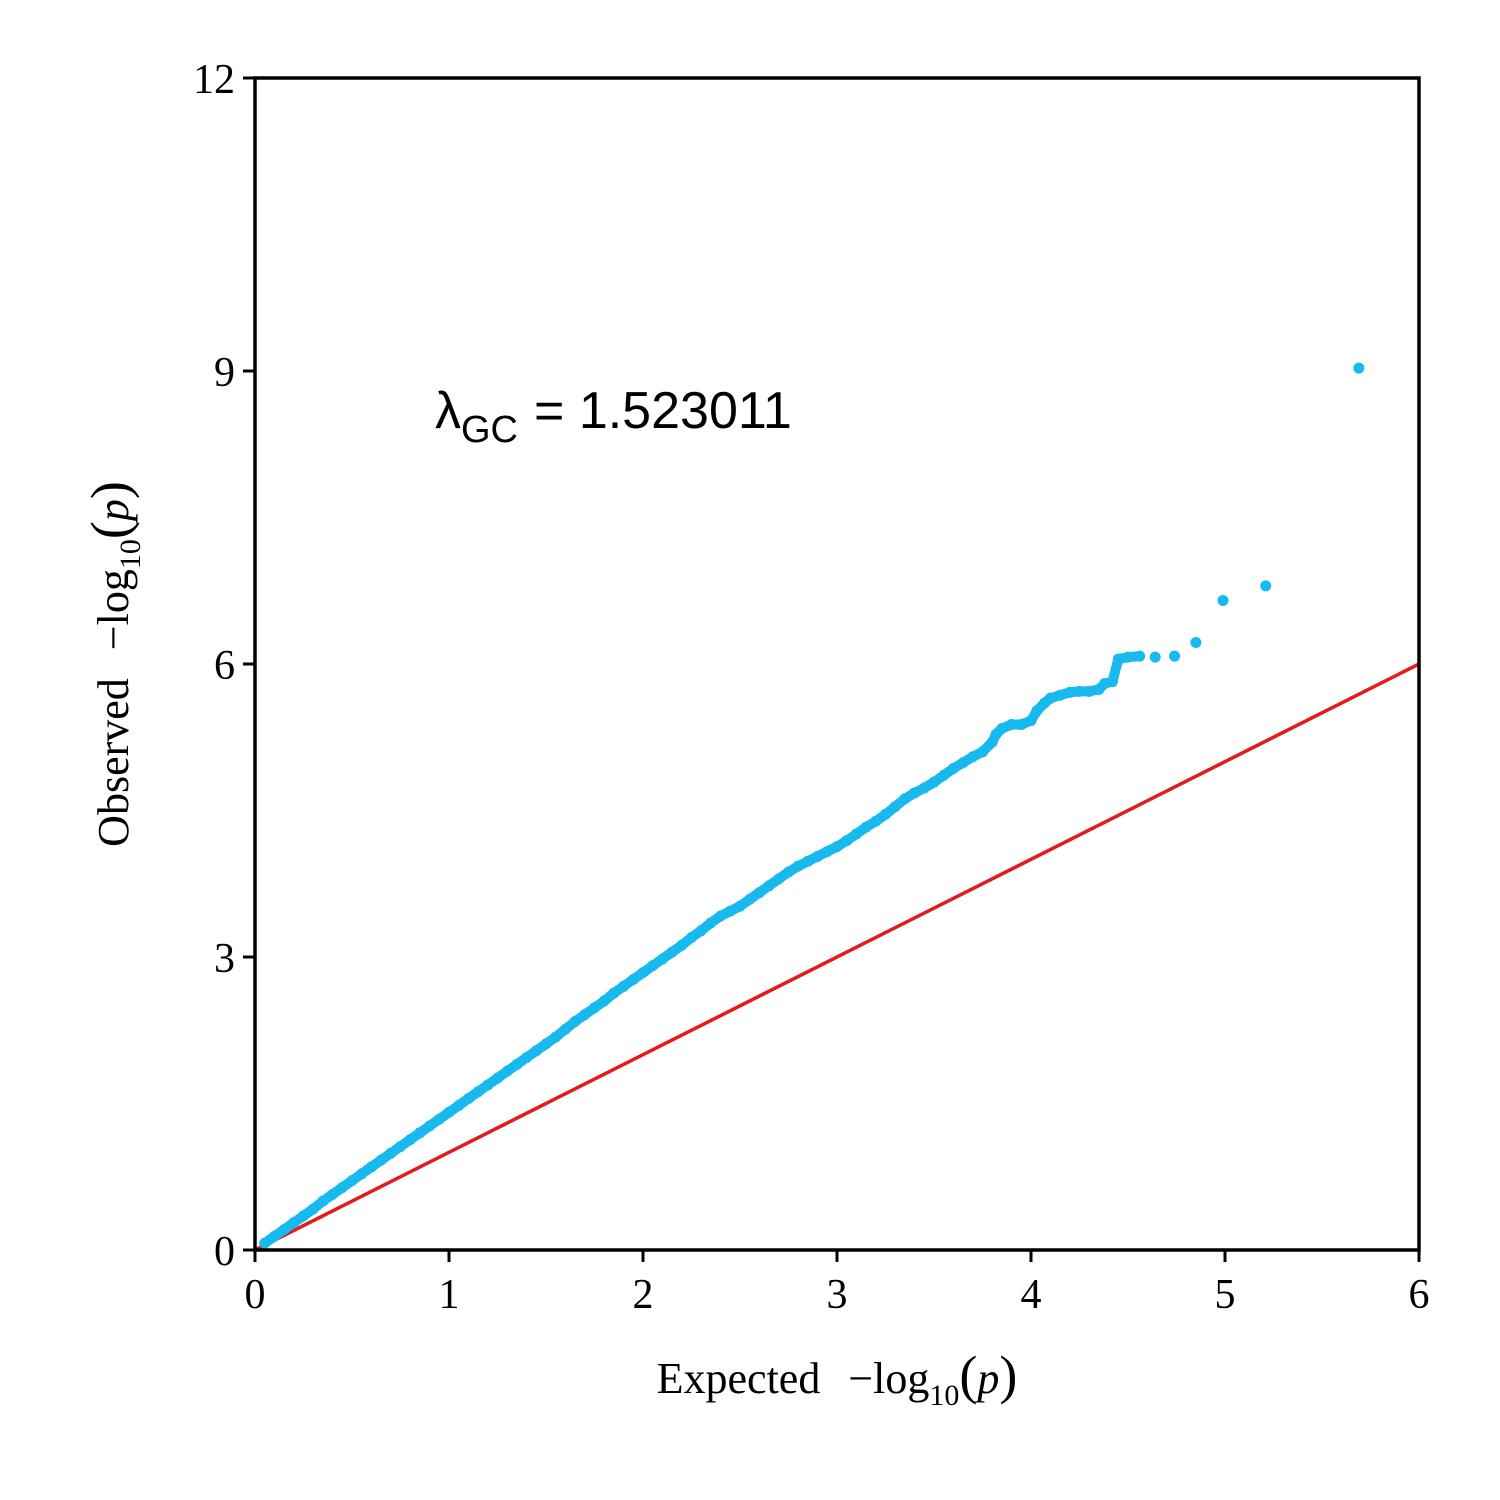 This screenshot has width=1500, height=1500. I want to click on x-tick-label: 1, so click(449, 1295).